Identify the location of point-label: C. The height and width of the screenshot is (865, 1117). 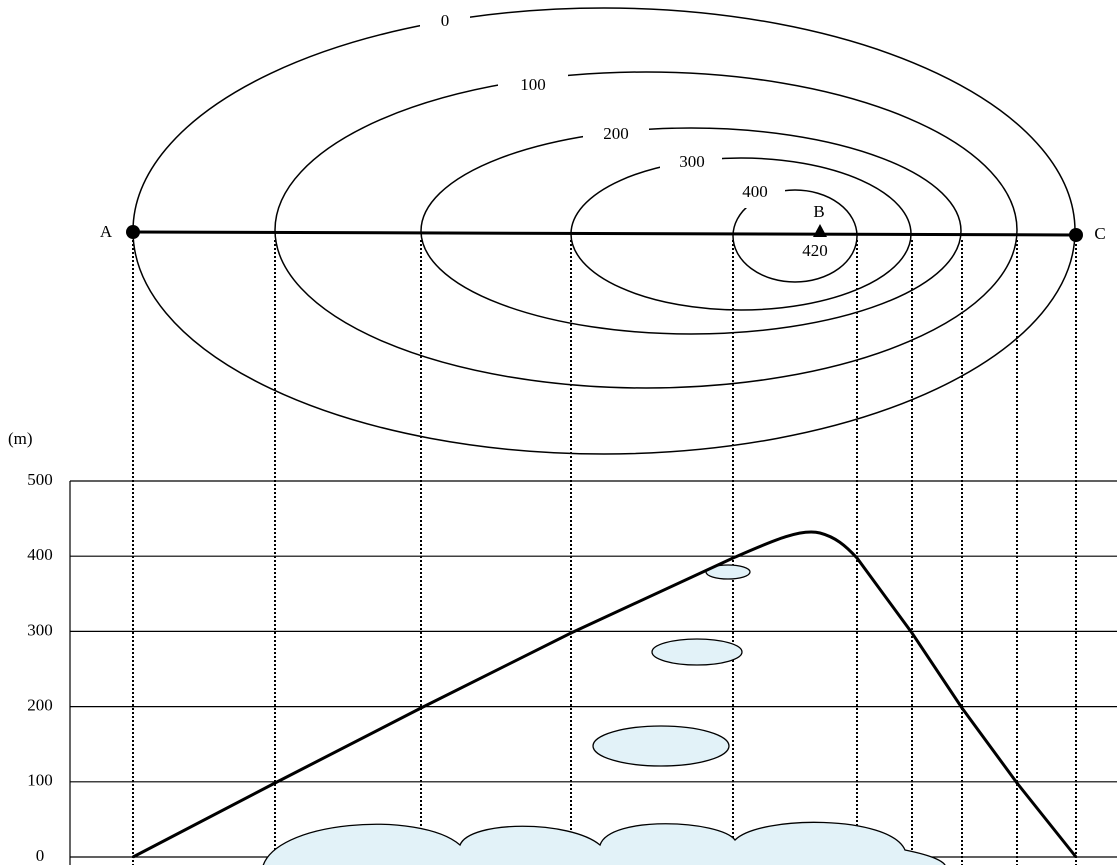
(1099, 233).